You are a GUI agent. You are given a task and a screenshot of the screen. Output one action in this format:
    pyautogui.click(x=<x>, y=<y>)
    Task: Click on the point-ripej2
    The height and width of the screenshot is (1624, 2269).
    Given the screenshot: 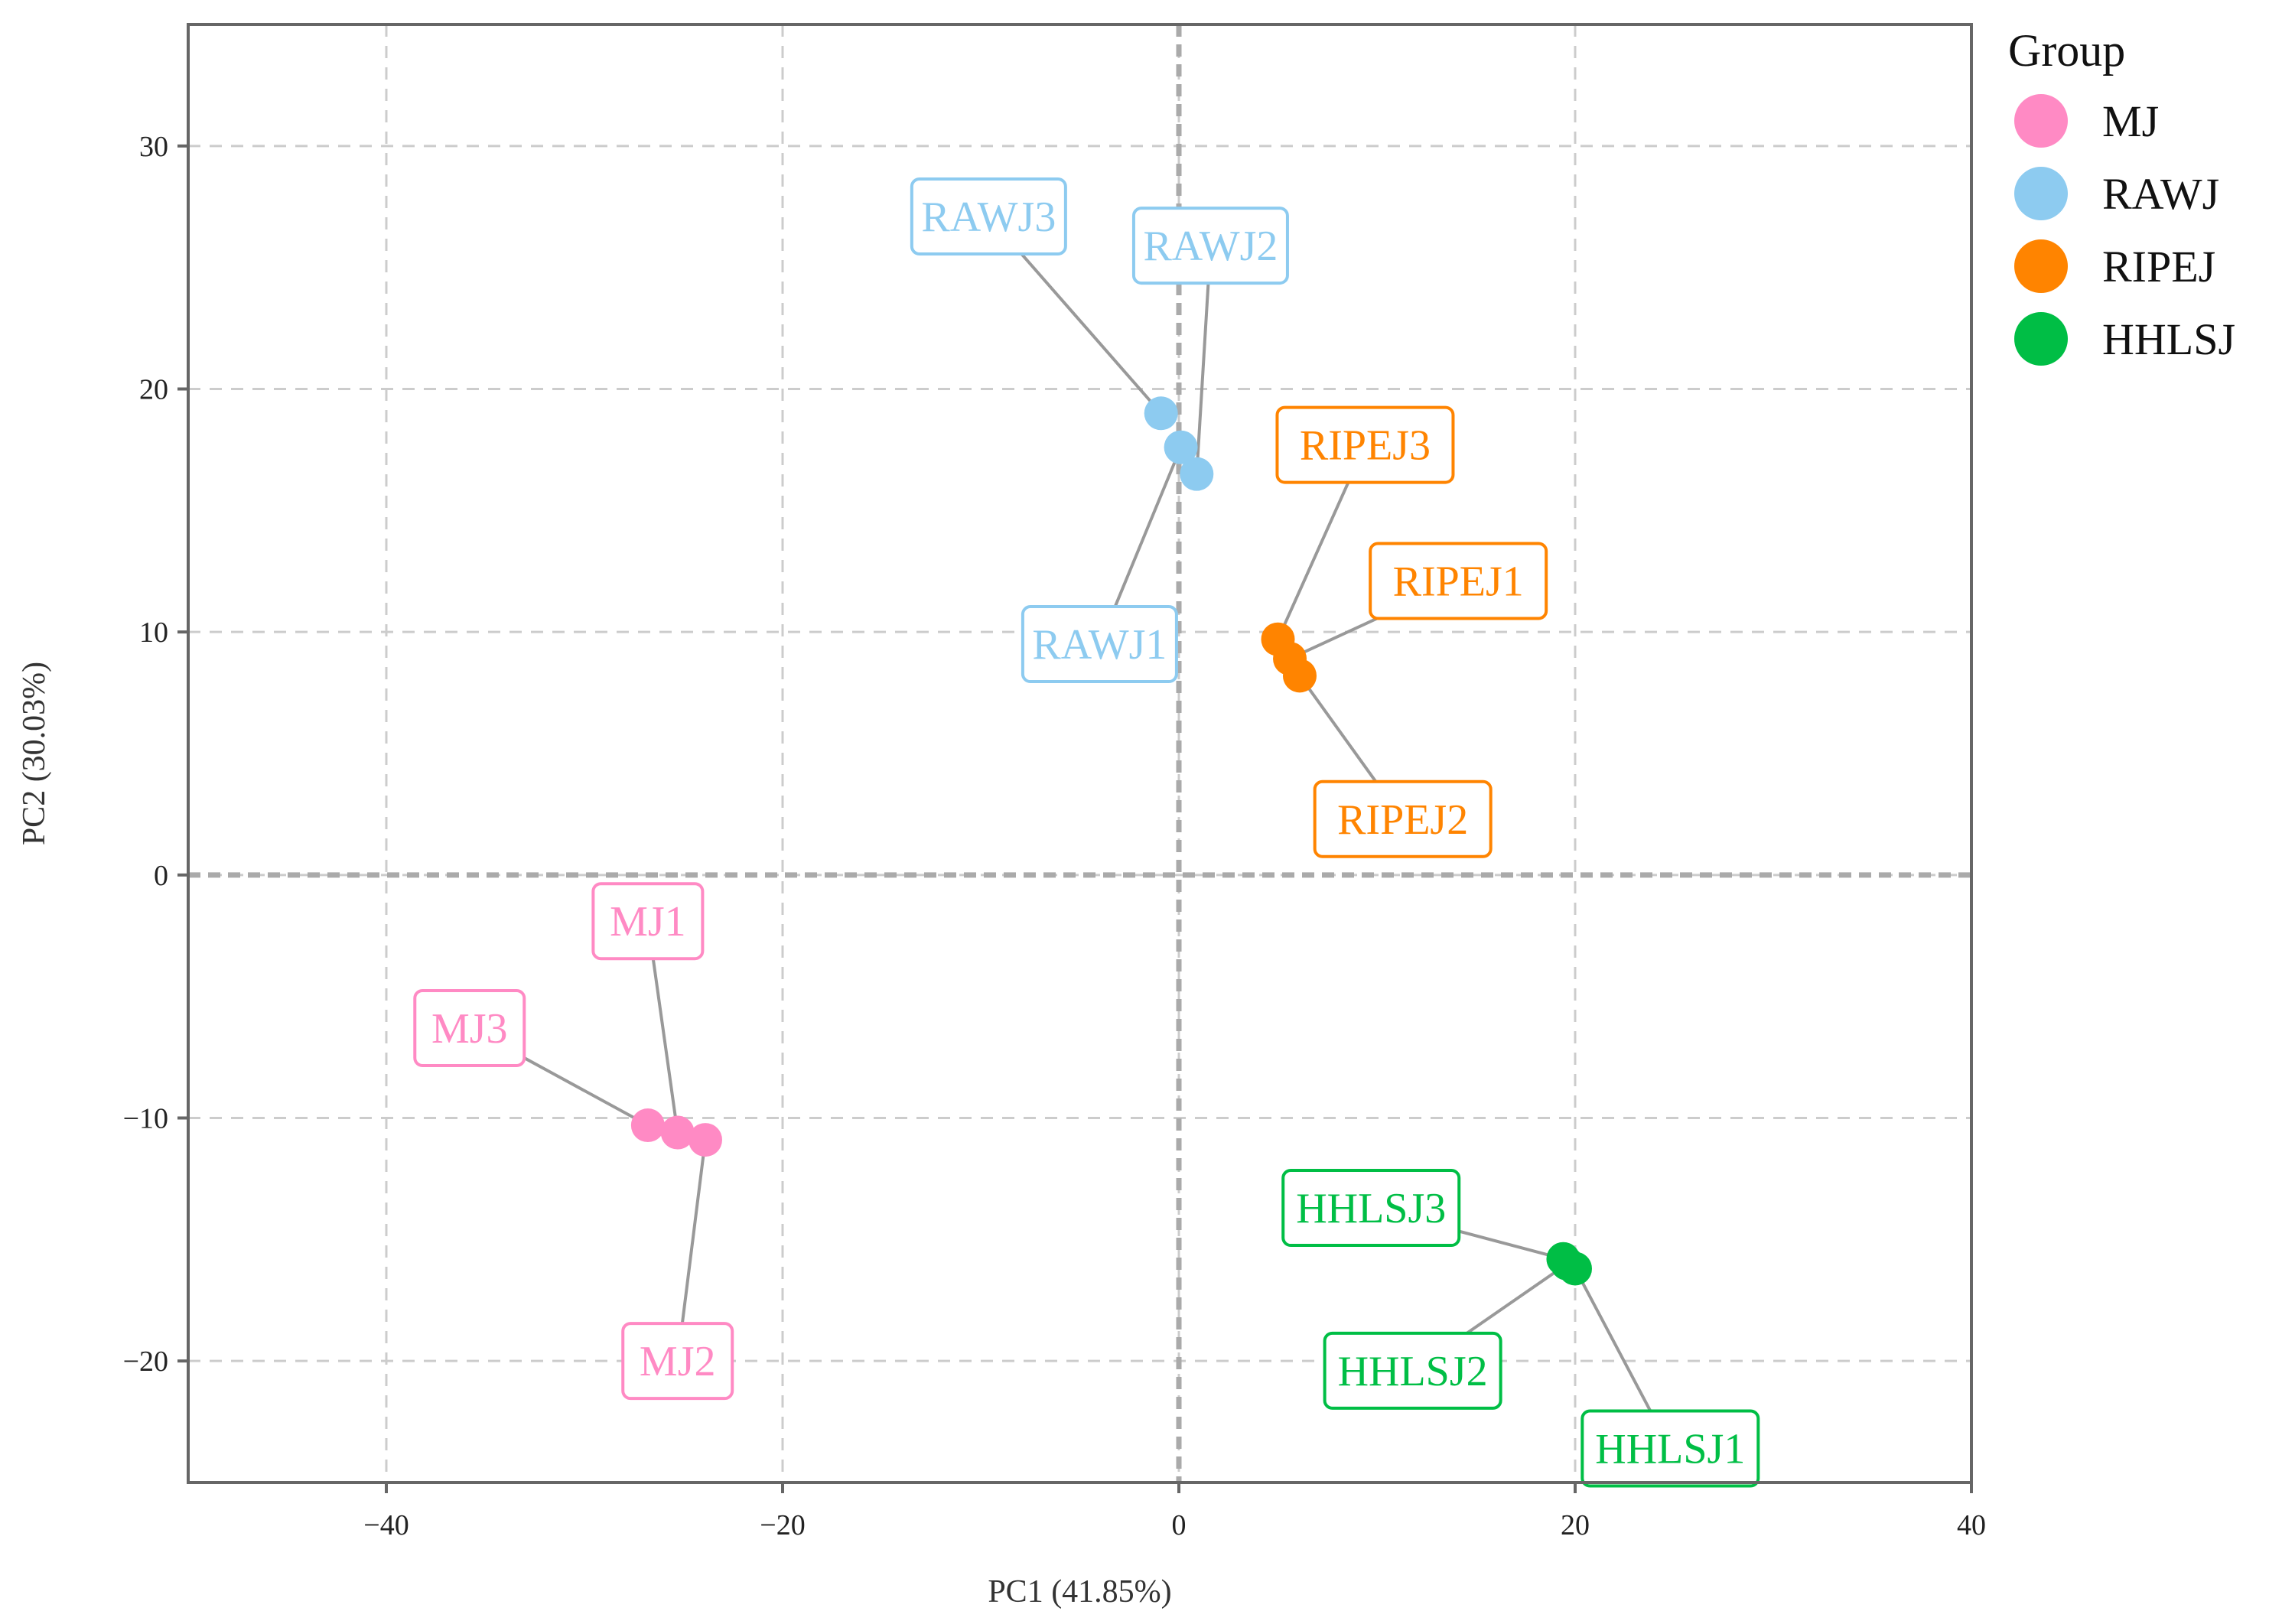 What is the action you would take?
    pyautogui.click(x=1299, y=676)
    